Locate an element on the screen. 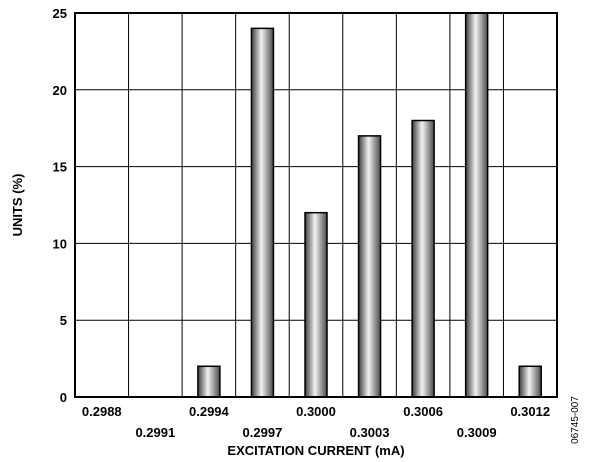 The height and width of the screenshot is (462, 590). bar-0.2994 is located at coordinates (209, 381).